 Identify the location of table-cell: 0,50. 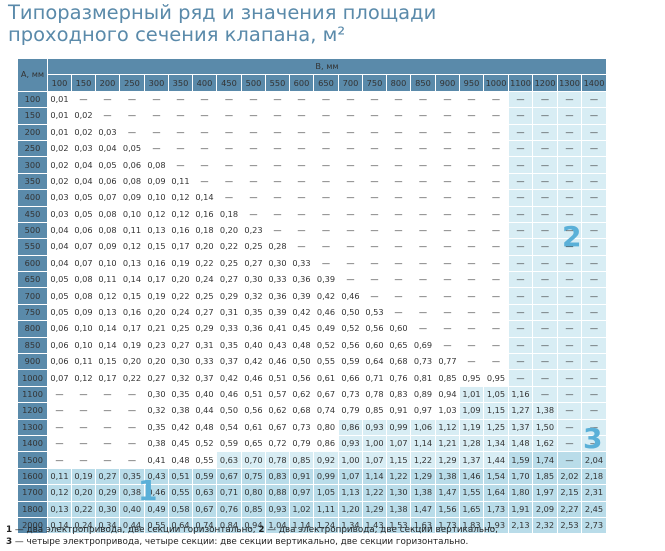
(229, 411).